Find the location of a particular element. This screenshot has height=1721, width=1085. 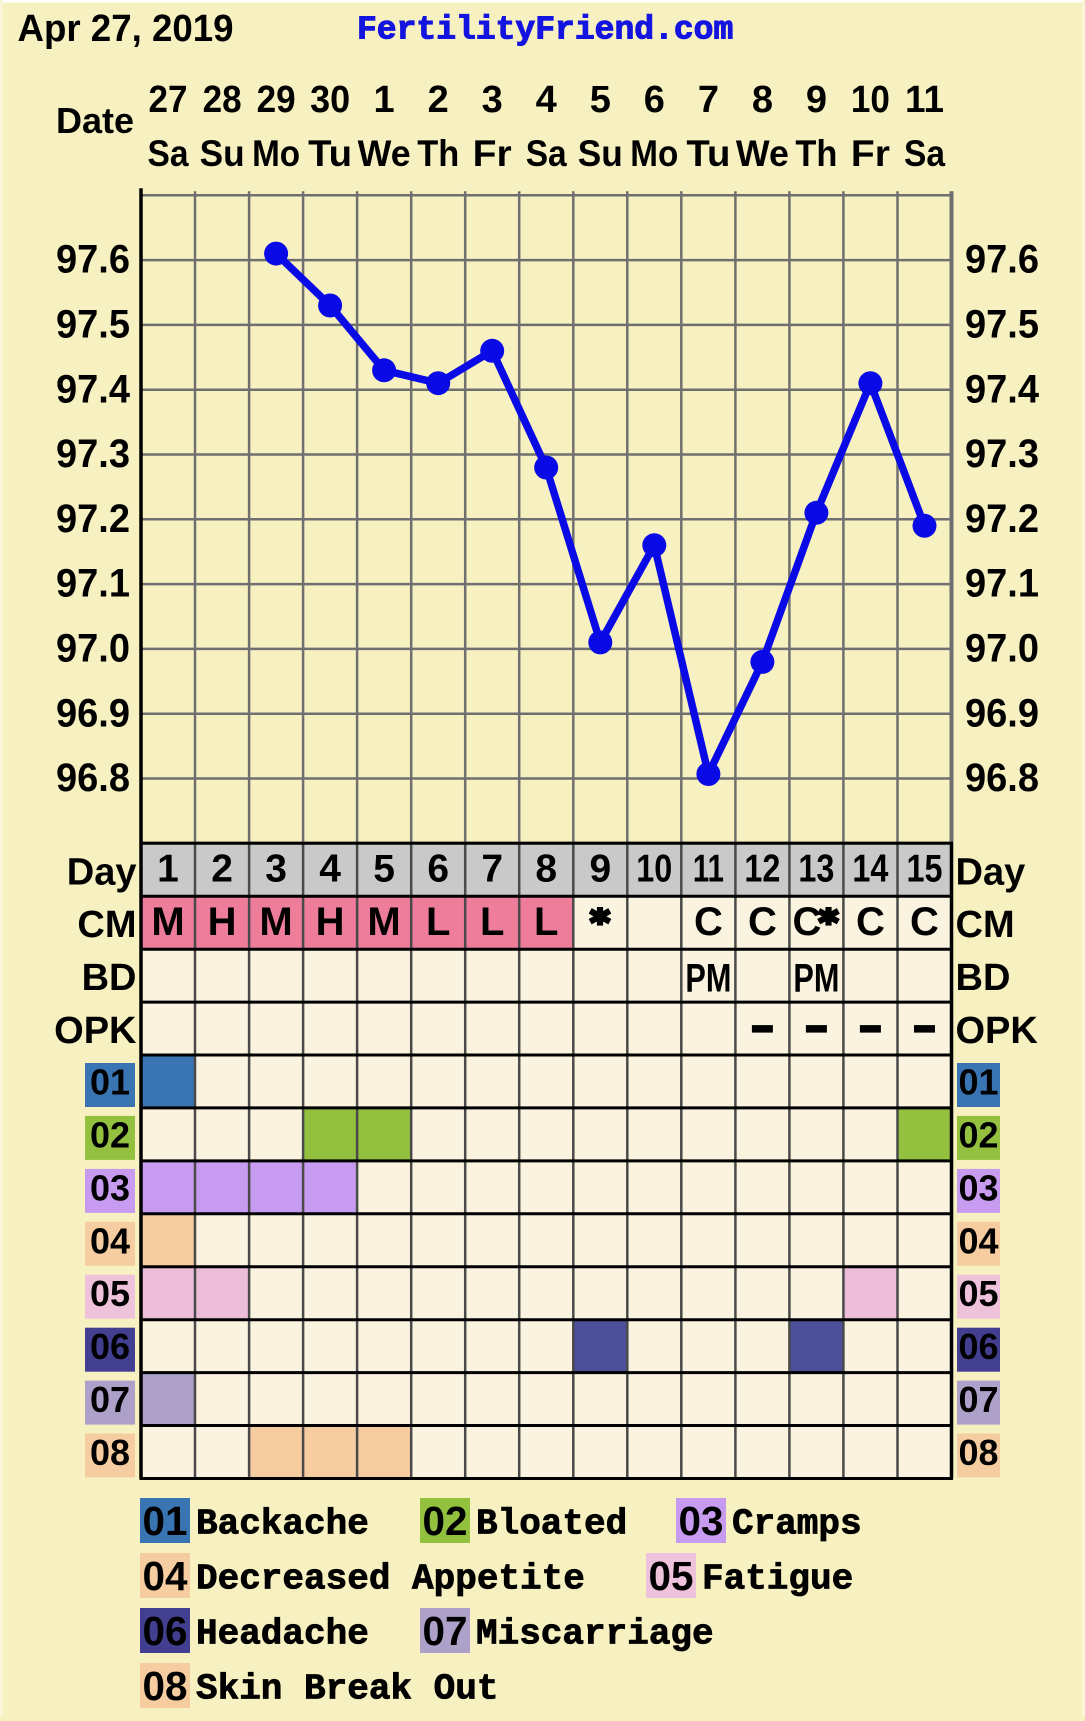

svg-text: 97.3 is located at coordinates (93, 454).